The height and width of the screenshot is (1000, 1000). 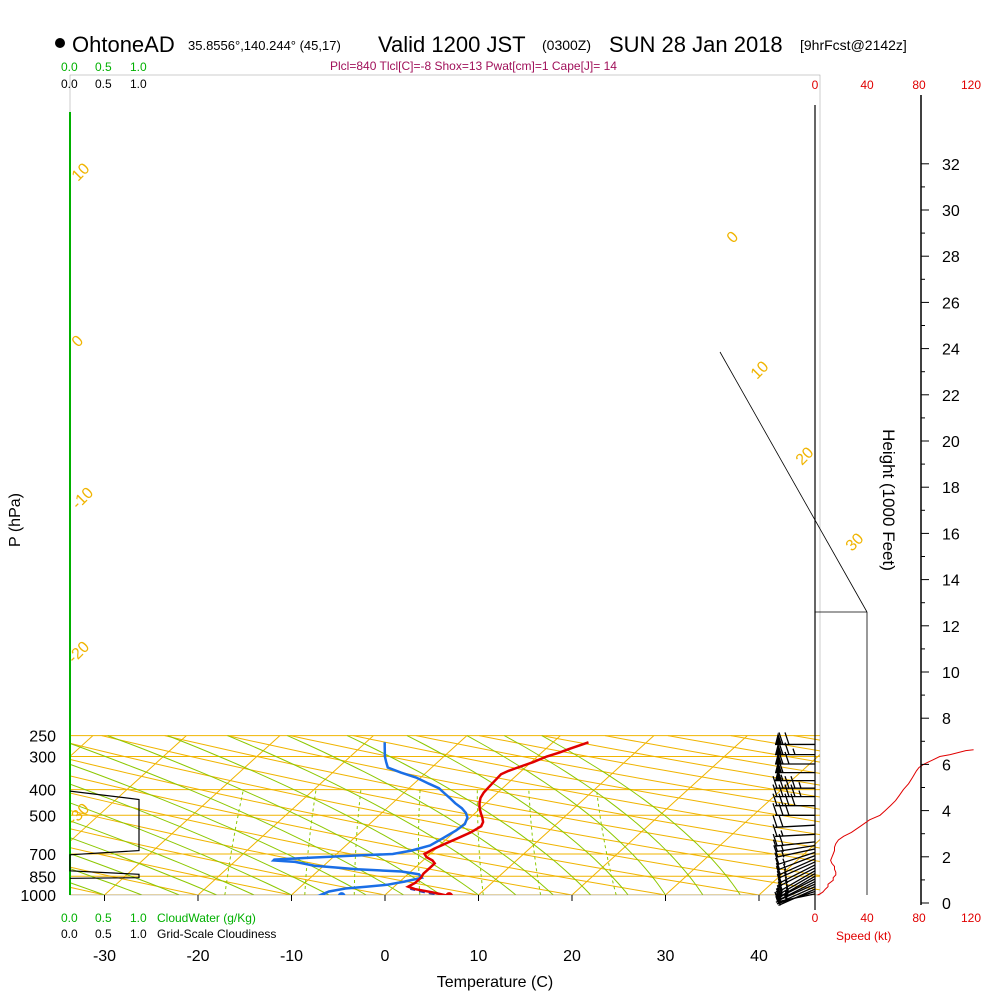 I want to click on height-tick-label: 28, so click(x=951, y=257).